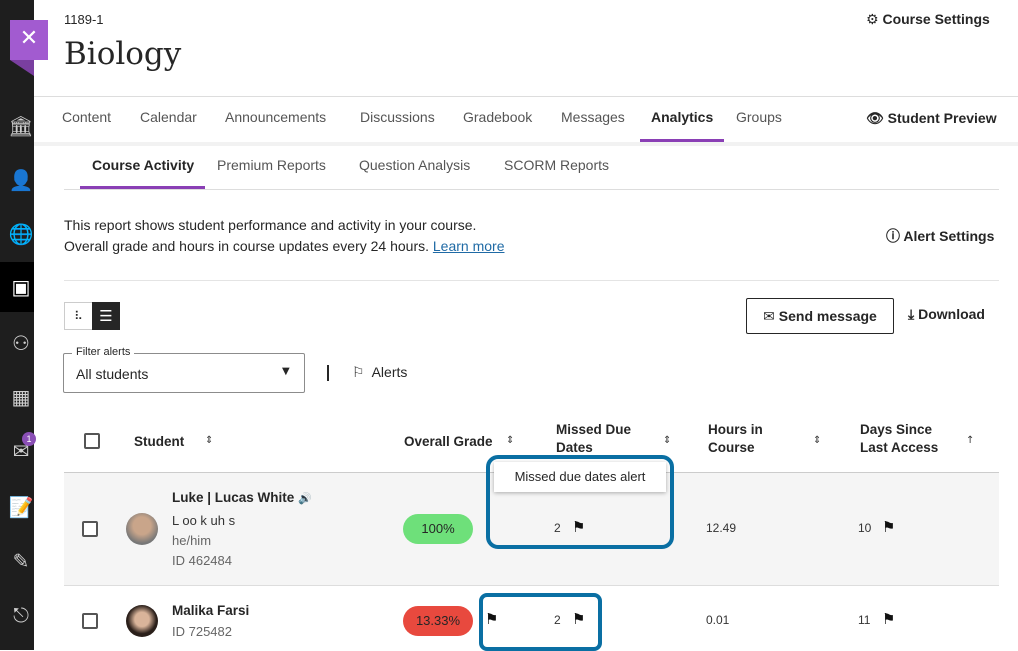 The height and width of the screenshot is (651, 1018). What do you see at coordinates (893, 237) in the screenshot?
I see `alert-icon: ⓘ` at bounding box center [893, 237].